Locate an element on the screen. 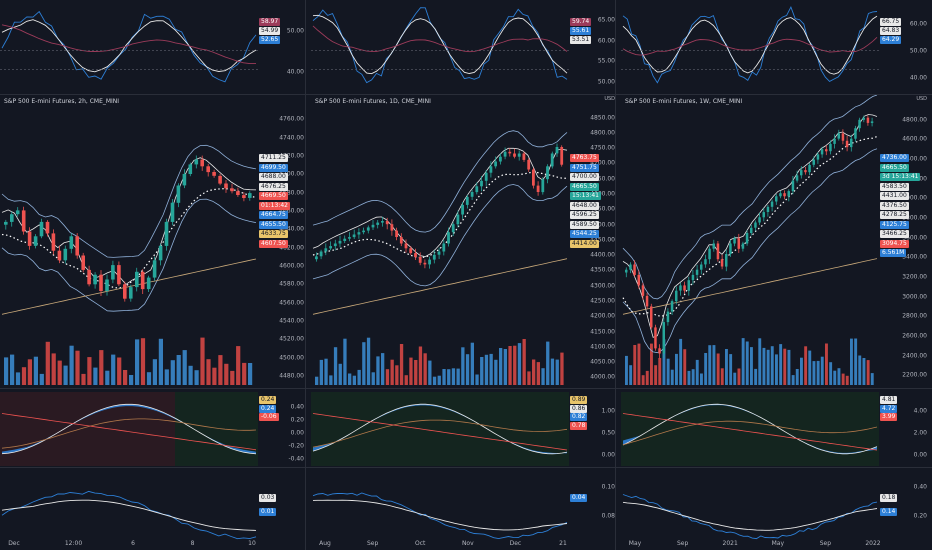 The image size is (932, 550). price-axis-tick: 4660.00 is located at coordinates (291, 211).